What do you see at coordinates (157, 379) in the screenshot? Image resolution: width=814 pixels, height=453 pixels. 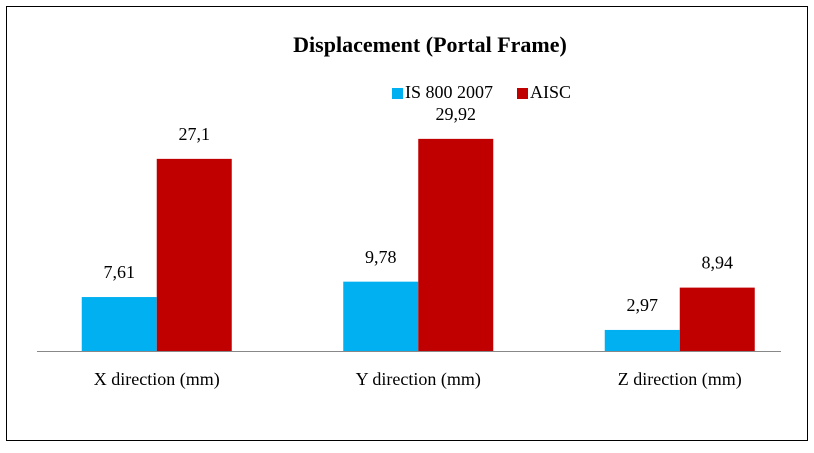 I see `x-tick-label: X direction (mm)` at bounding box center [157, 379].